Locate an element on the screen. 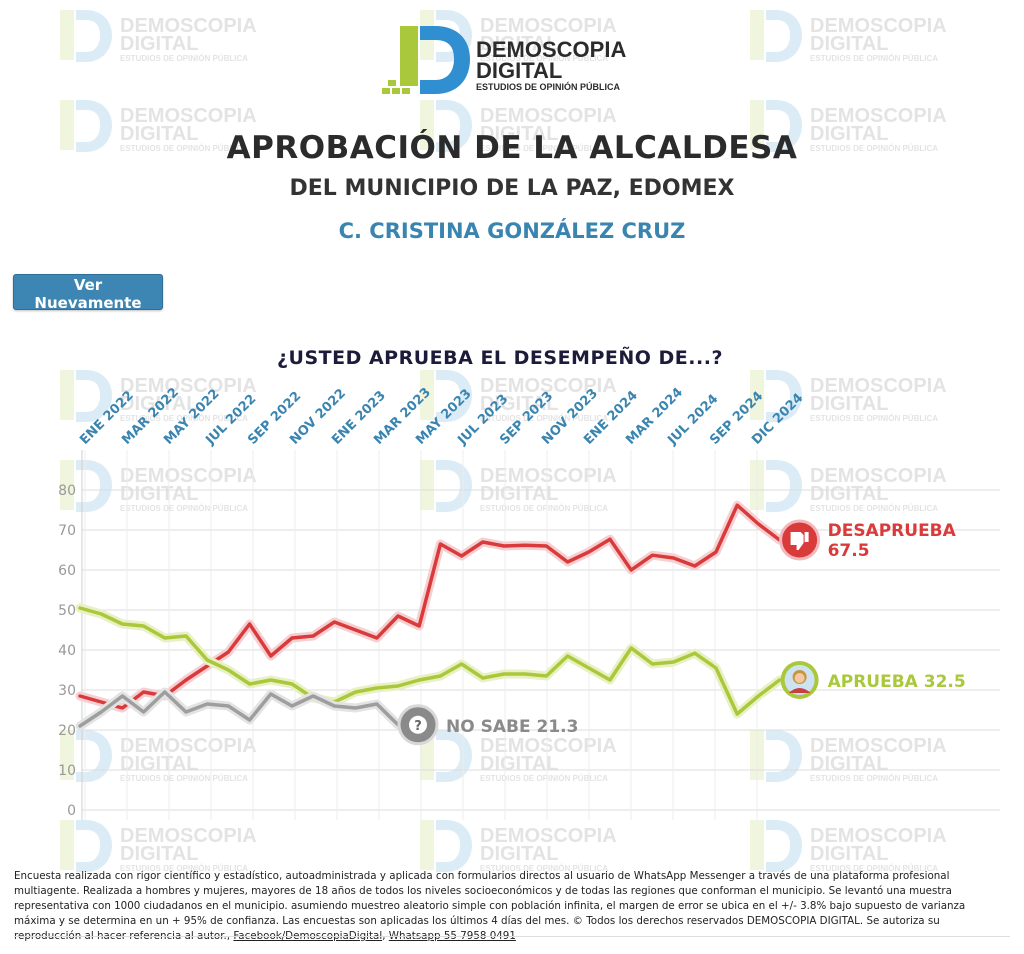 The height and width of the screenshot is (954, 1024). series-line-aprueba is located at coordinates (430, 661).